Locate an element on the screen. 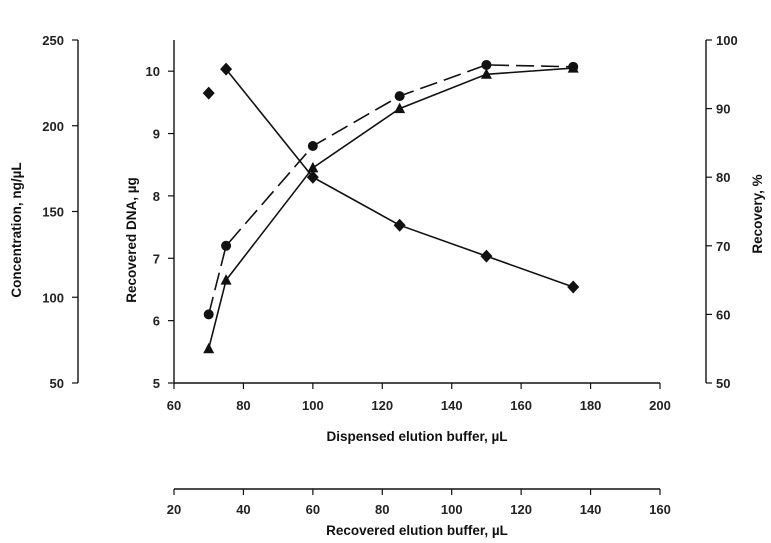  secondary-x-tick-label: 40 is located at coordinates (243, 509).